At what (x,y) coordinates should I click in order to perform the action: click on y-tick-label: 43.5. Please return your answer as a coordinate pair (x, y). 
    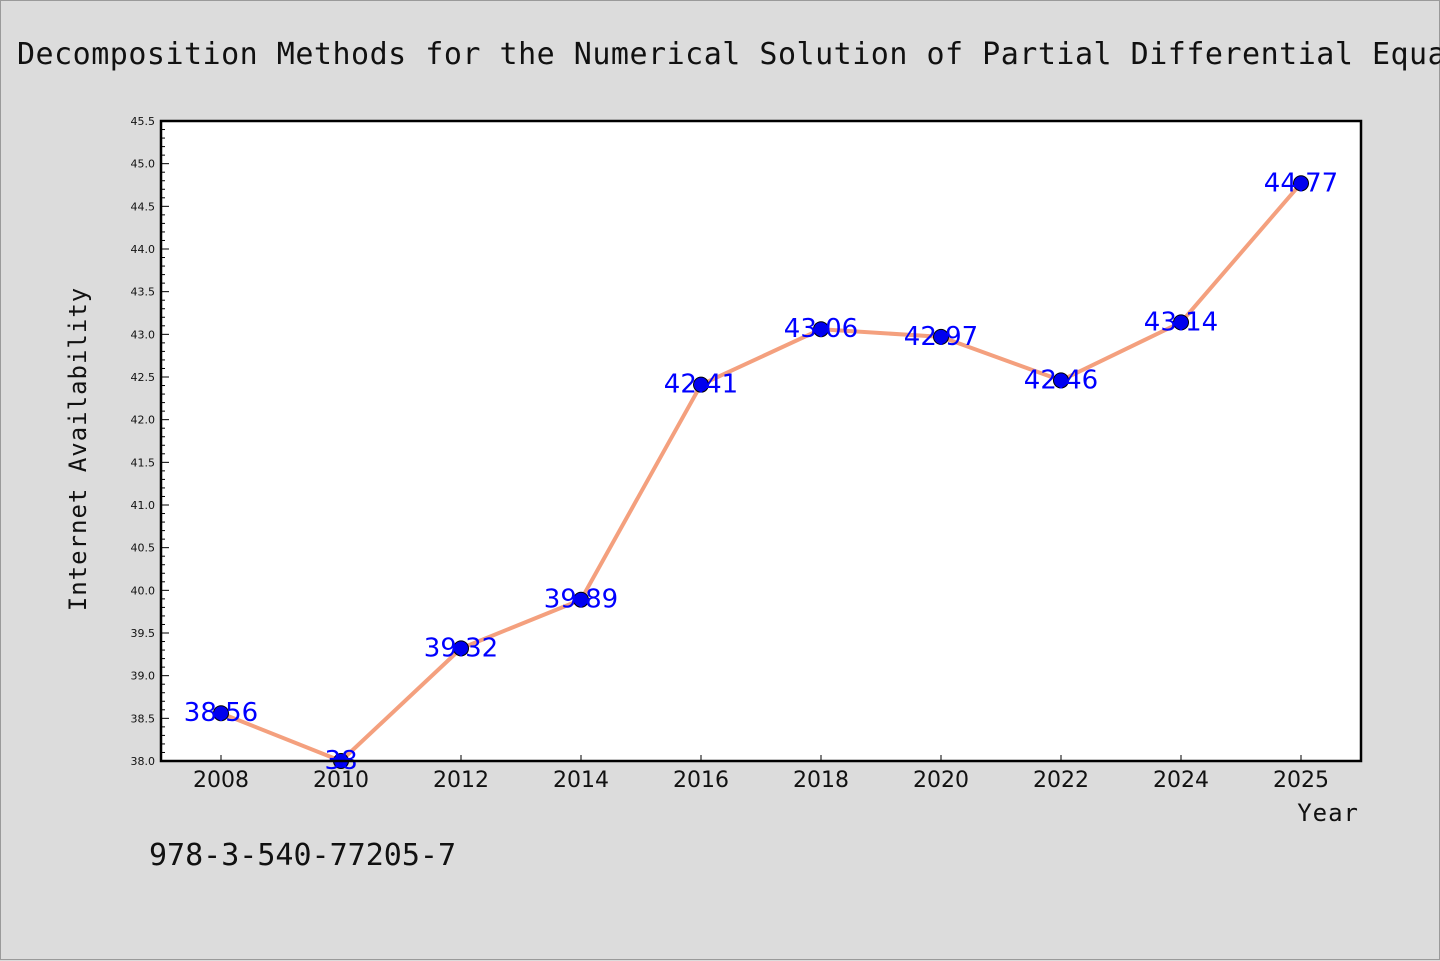
    Looking at the image, I should click on (143, 292).